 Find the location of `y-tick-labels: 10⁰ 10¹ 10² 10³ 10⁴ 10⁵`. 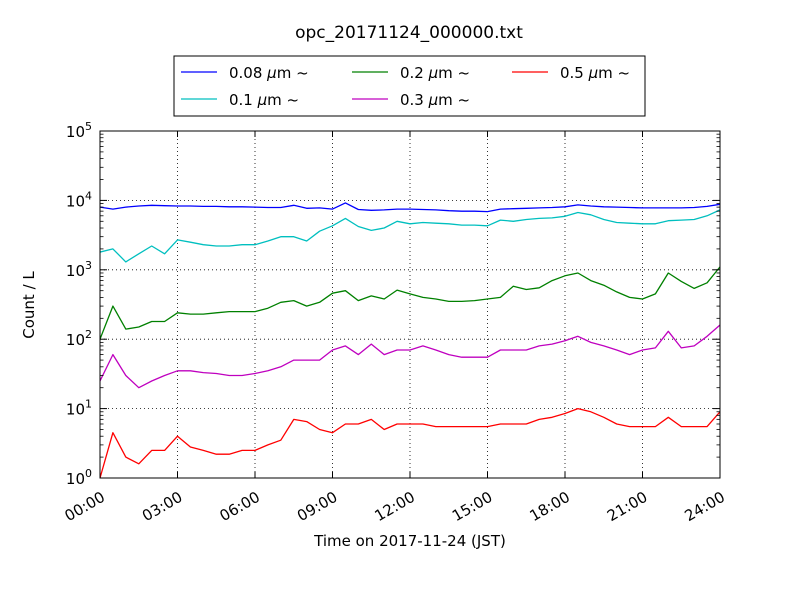

y-tick-labels: 10⁰ 10¹ 10² 10³ 10⁴ 10⁵ is located at coordinates (79, 304).